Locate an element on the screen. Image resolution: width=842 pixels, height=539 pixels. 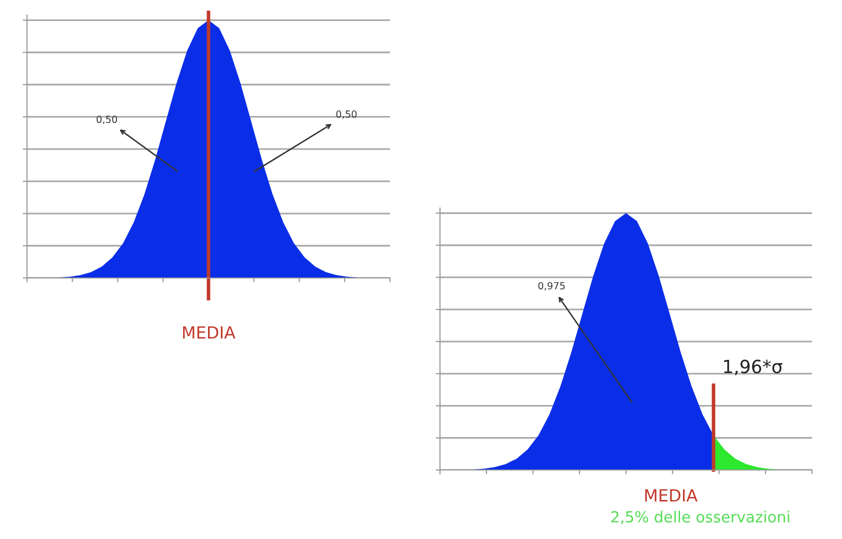
annotation: 0,975 is located at coordinates (551, 286).